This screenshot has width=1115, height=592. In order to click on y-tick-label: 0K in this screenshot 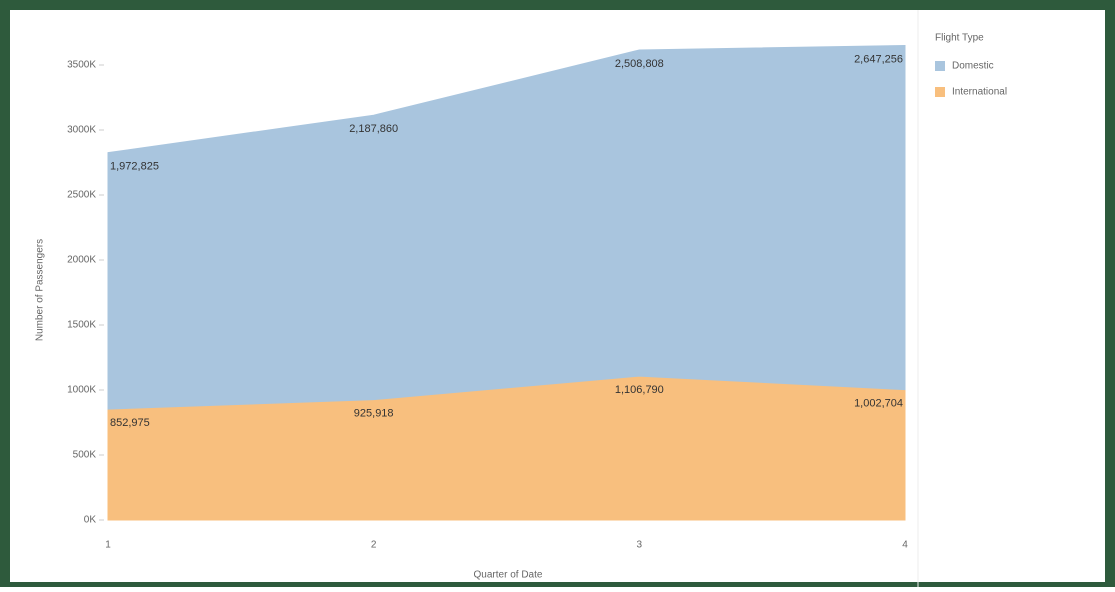, I will do `click(90, 520)`.